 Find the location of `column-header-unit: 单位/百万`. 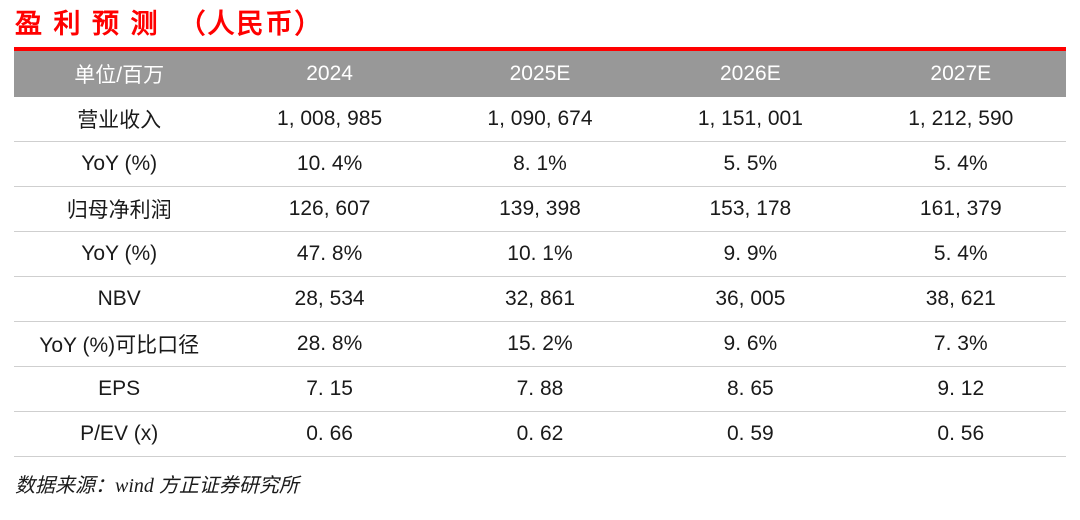

column-header-unit: 单位/百万 is located at coordinates (119, 72).